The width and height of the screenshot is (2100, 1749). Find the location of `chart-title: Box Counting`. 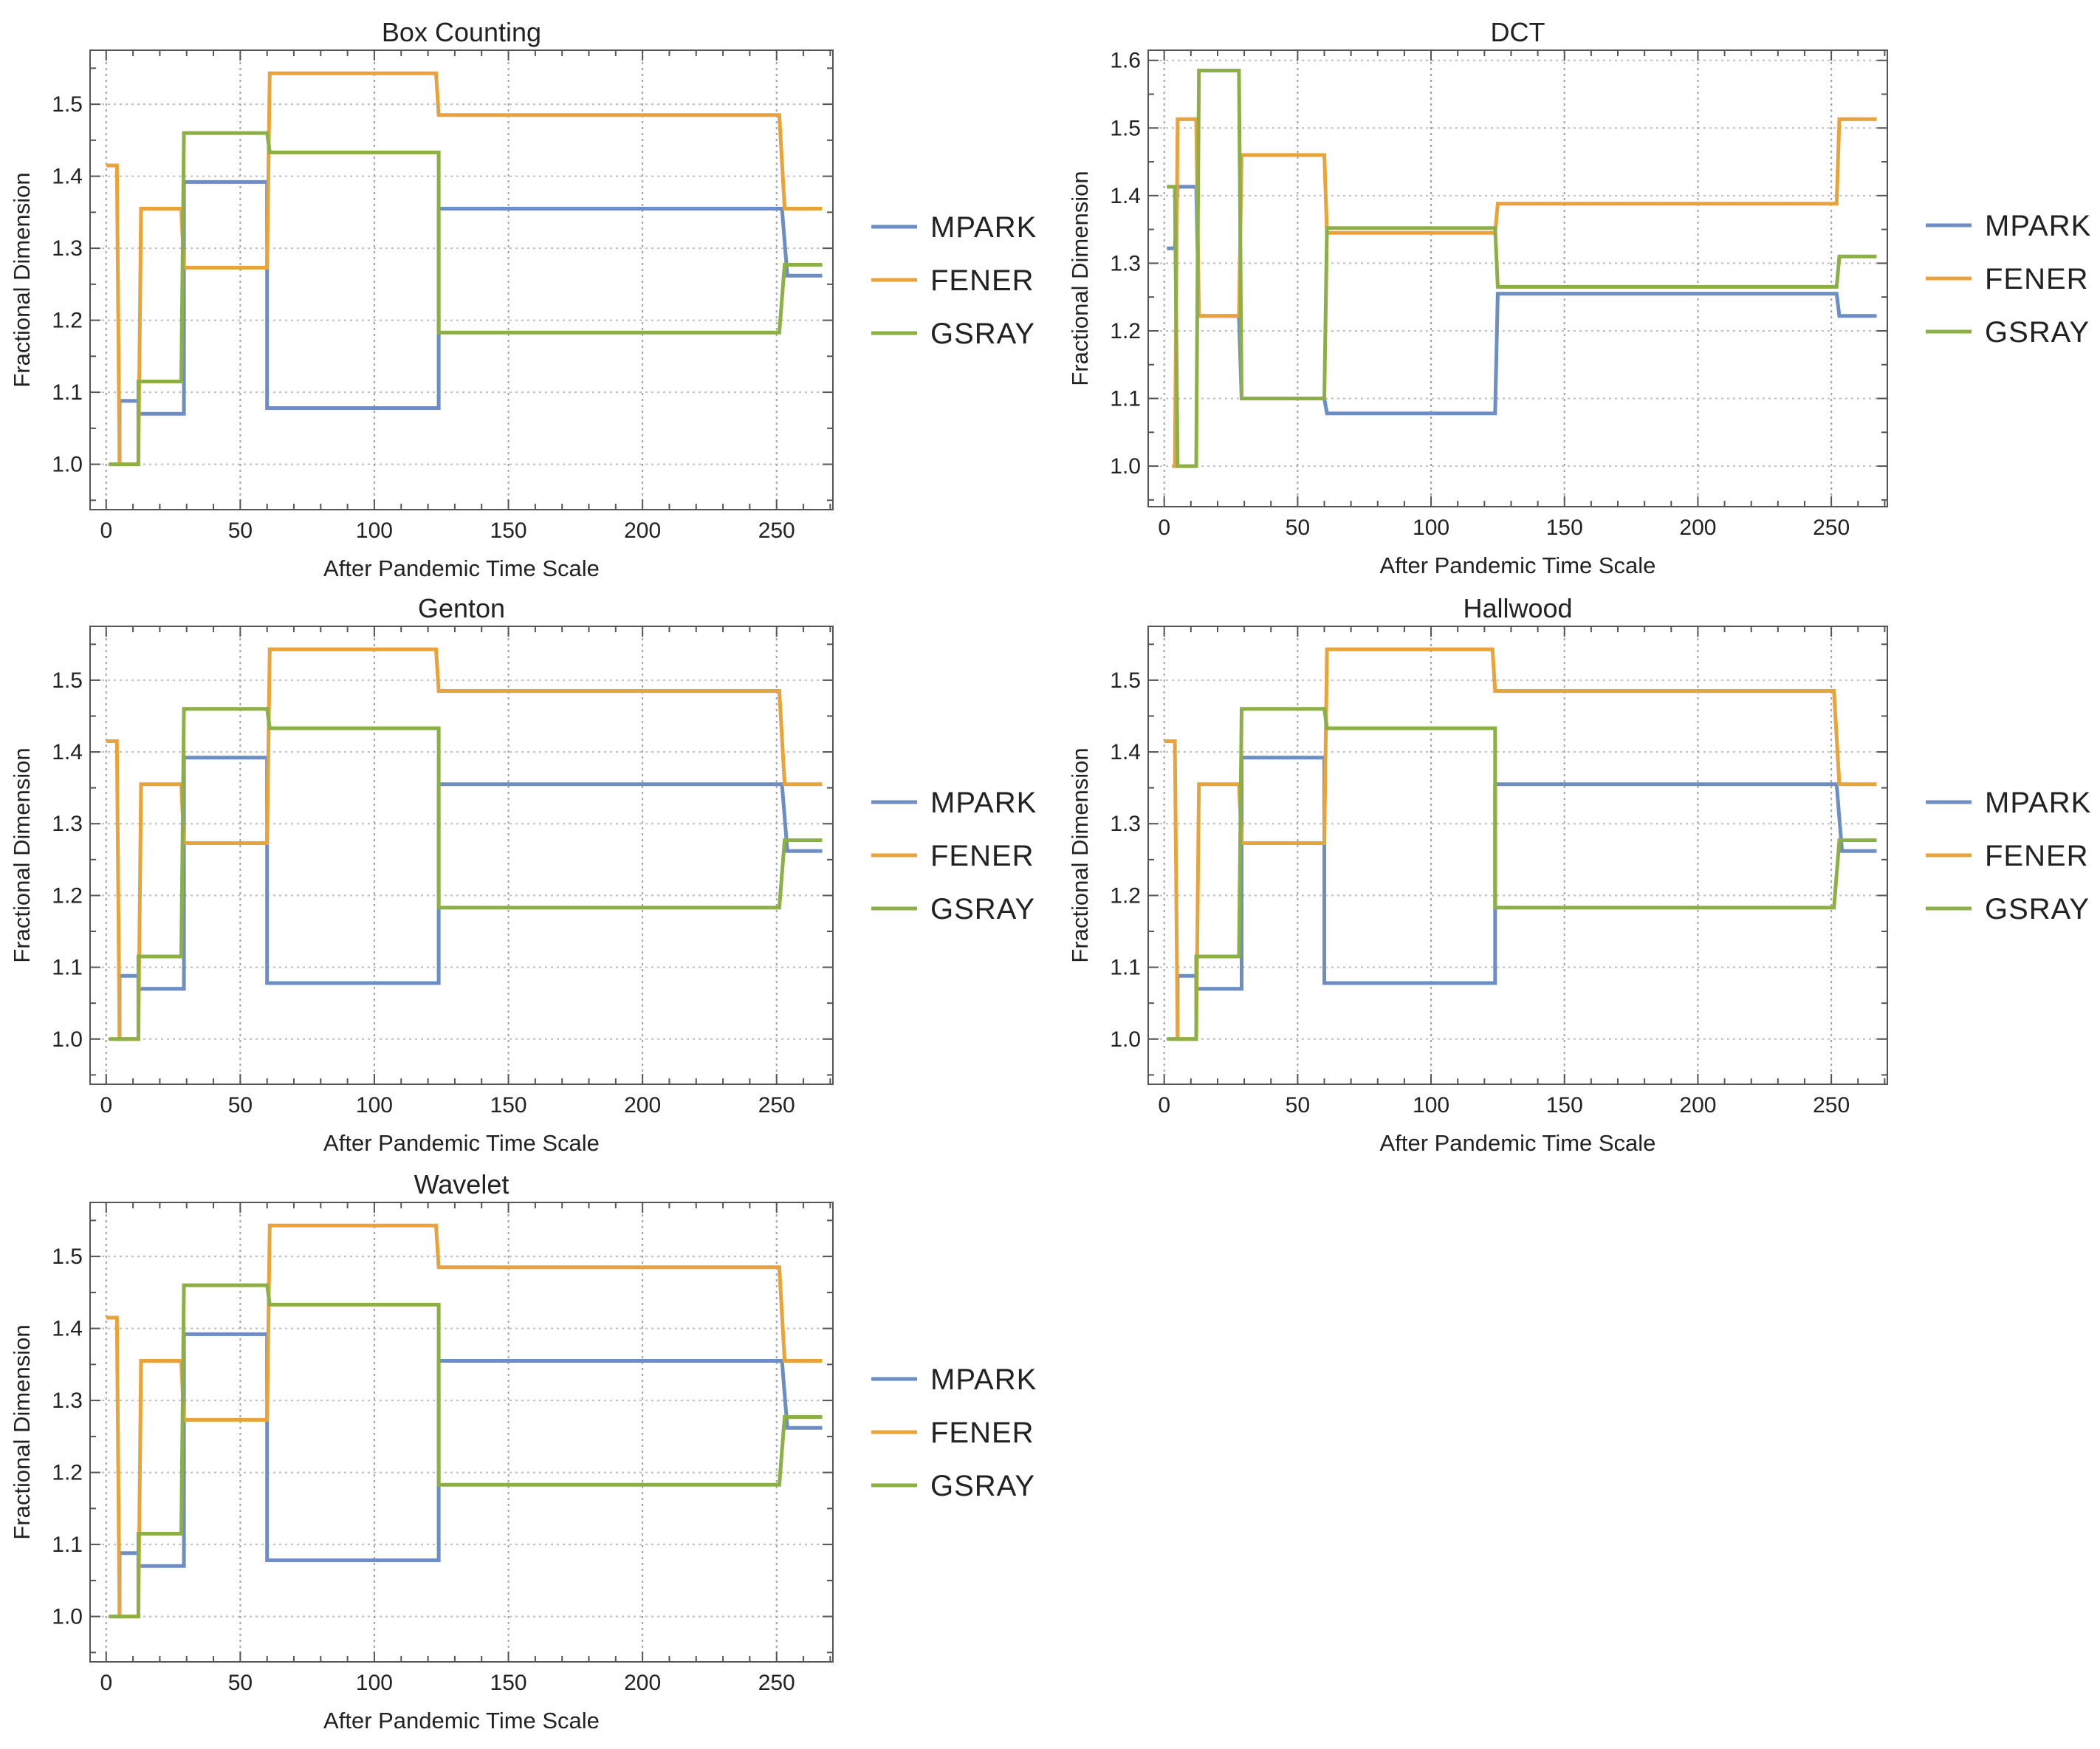

chart-title: Box Counting is located at coordinates (461, 32).